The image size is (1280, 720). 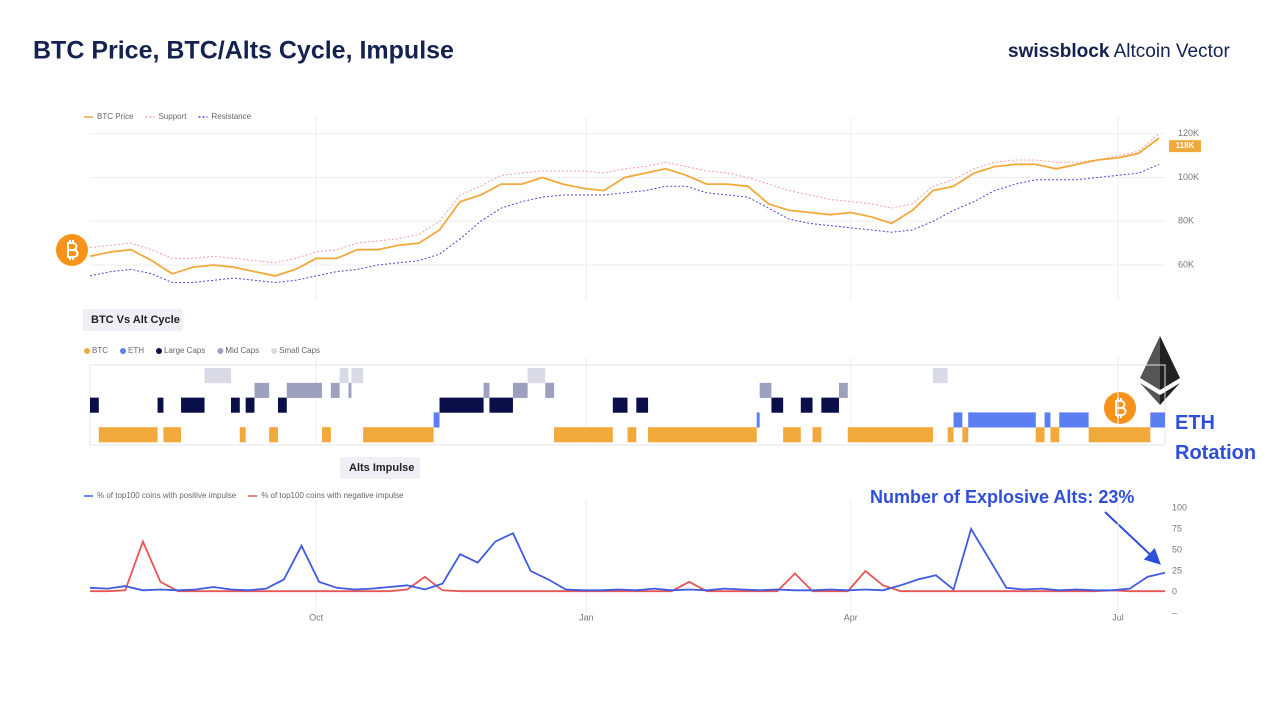 I want to click on annotation: Number of Explosive Alts: 23%, so click(x=1002, y=497).